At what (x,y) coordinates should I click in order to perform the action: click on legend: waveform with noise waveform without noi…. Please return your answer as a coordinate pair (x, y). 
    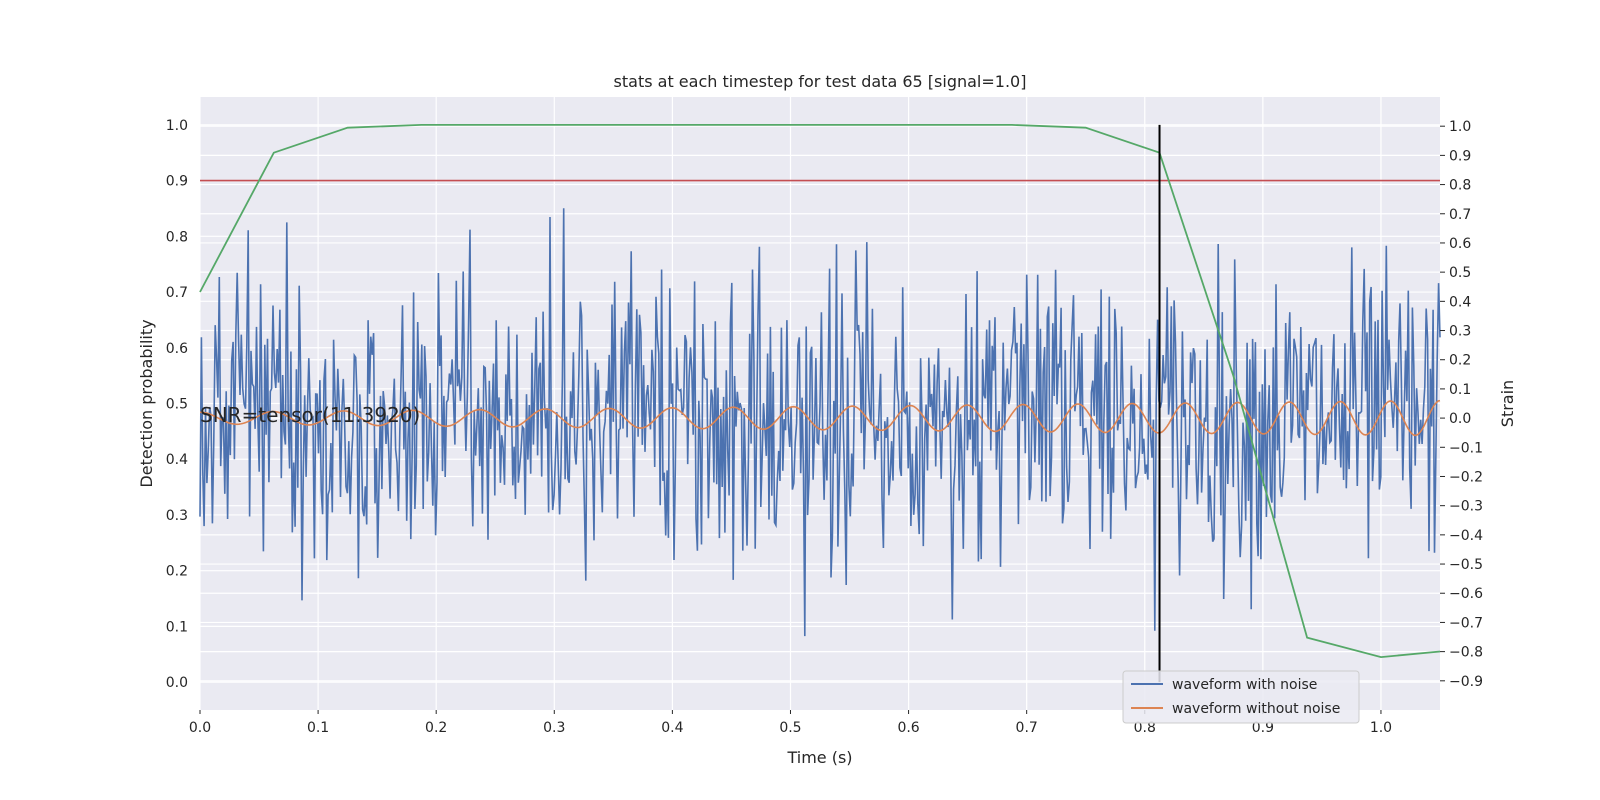
    Looking at the image, I should click on (1241, 697).